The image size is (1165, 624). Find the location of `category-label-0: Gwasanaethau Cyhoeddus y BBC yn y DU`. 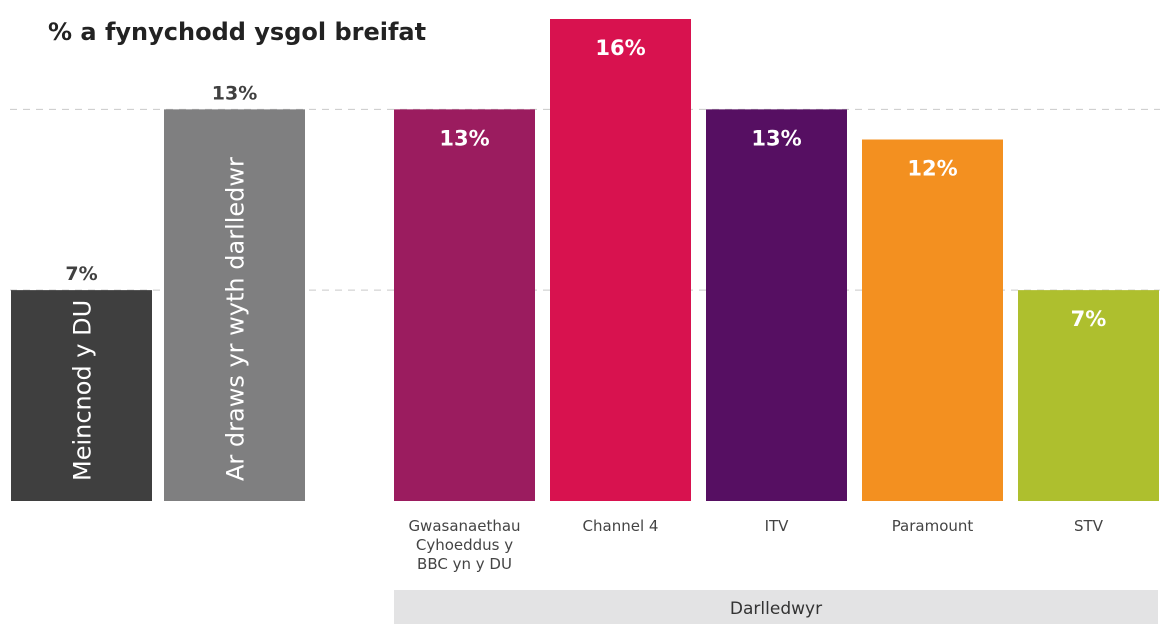

category-label-0: Gwasanaethau Cyhoeddus y BBC yn y DU is located at coordinates (464, 545).